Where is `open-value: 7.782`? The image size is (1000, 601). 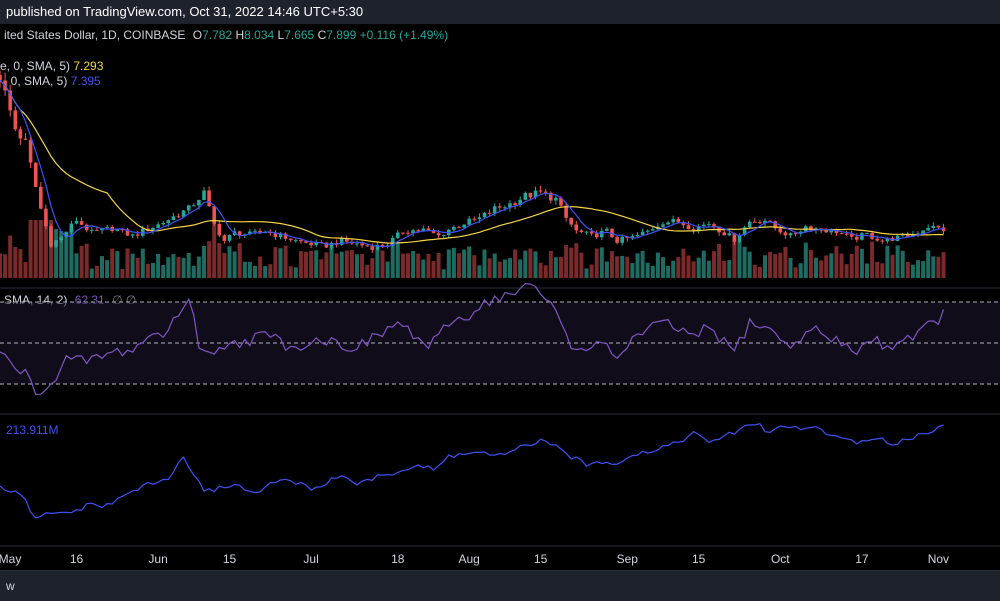
open-value: 7.782 is located at coordinates (217, 35).